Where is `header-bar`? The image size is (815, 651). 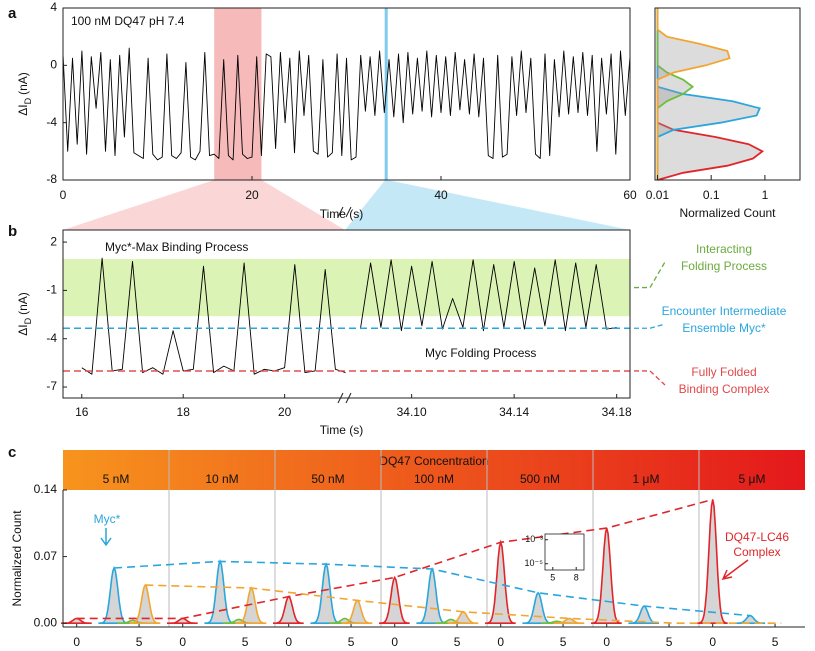
header-bar is located at coordinates (434, 470).